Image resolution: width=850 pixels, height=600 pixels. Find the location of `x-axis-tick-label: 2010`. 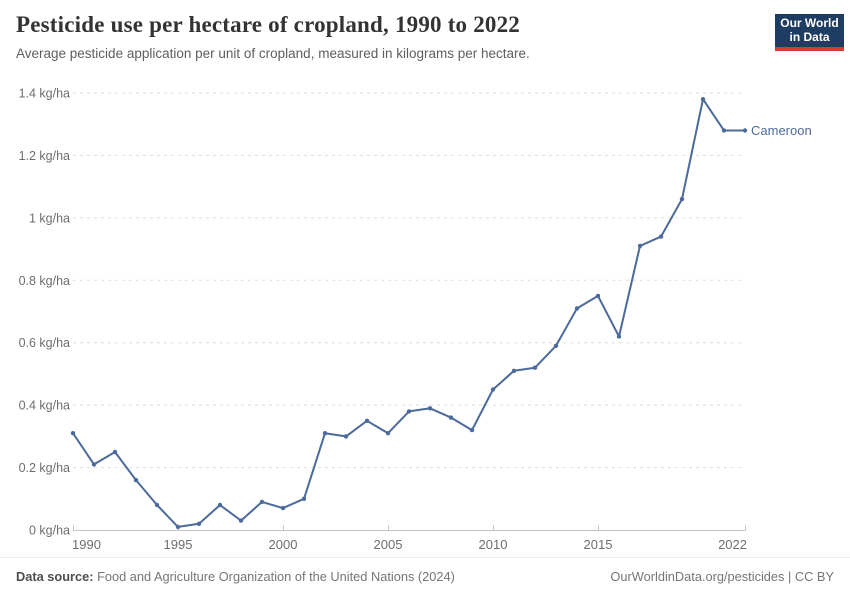

x-axis-tick-label: 2010 is located at coordinates (493, 544).